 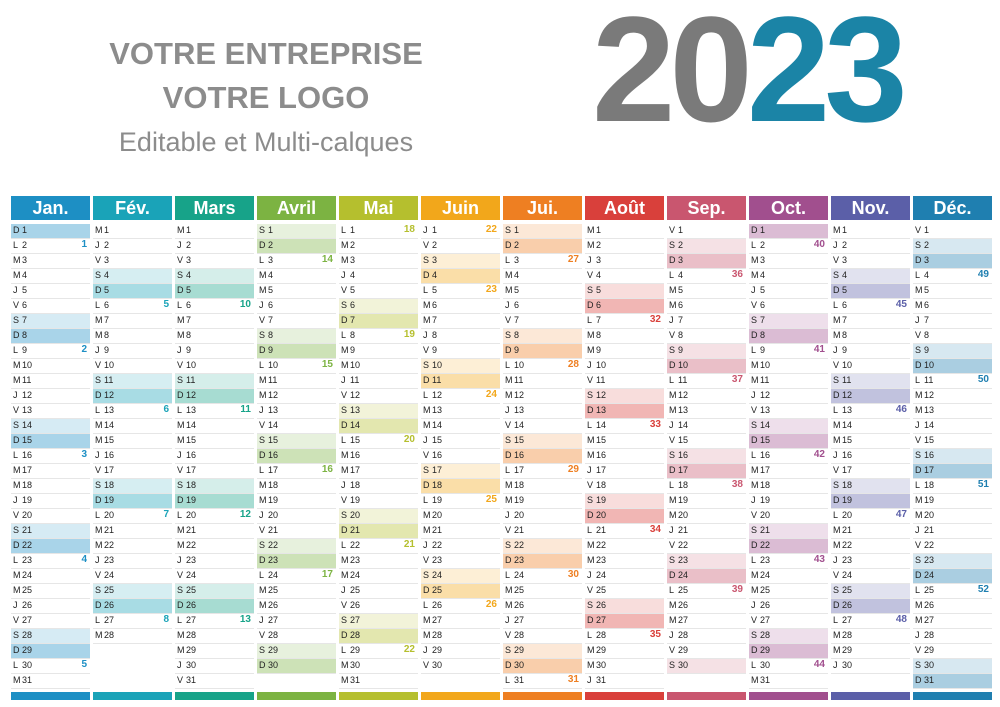 I want to click on day-number: 4, so click(x=681, y=275).